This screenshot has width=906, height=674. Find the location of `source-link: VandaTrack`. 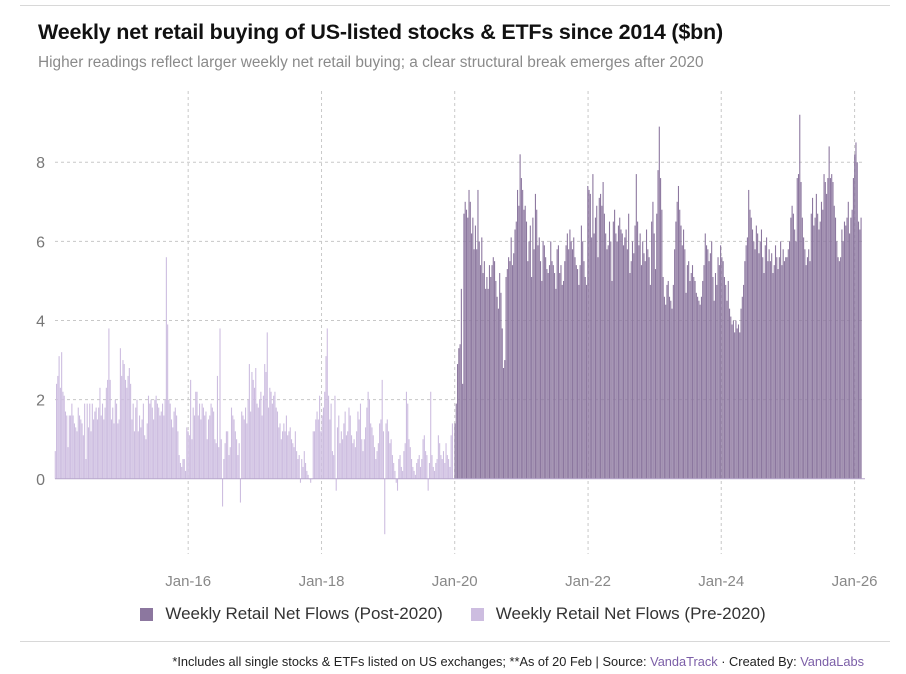

source-link: VandaTrack is located at coordinates (684, 661).